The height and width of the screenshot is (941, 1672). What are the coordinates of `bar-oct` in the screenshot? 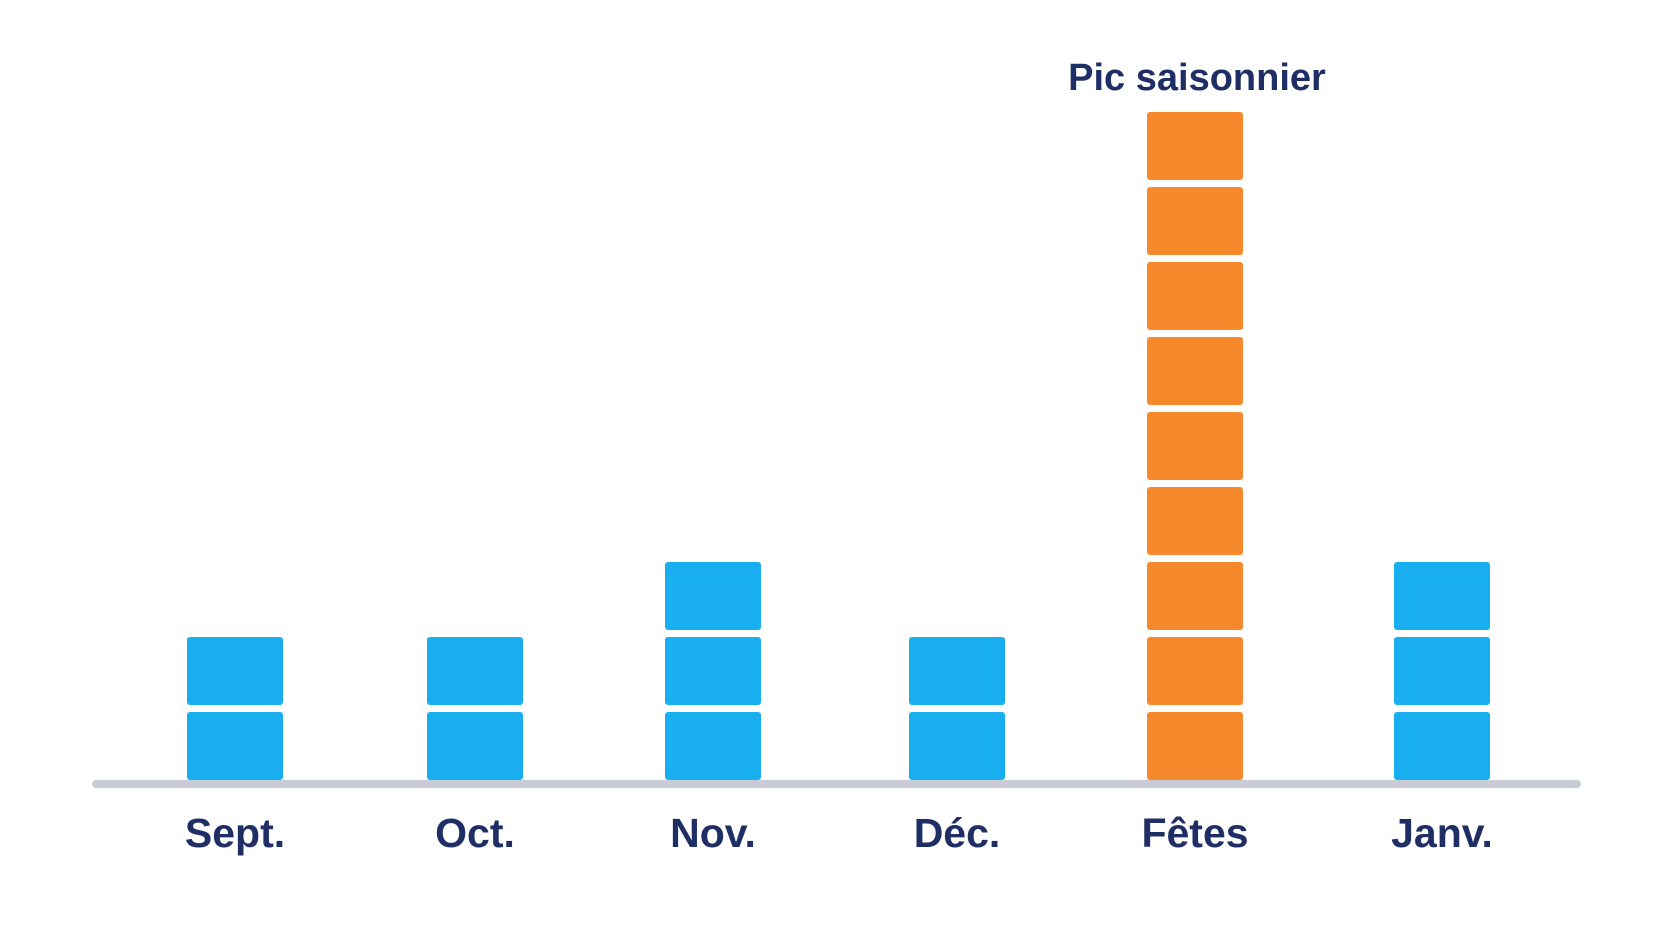 It's located at (475, 708).